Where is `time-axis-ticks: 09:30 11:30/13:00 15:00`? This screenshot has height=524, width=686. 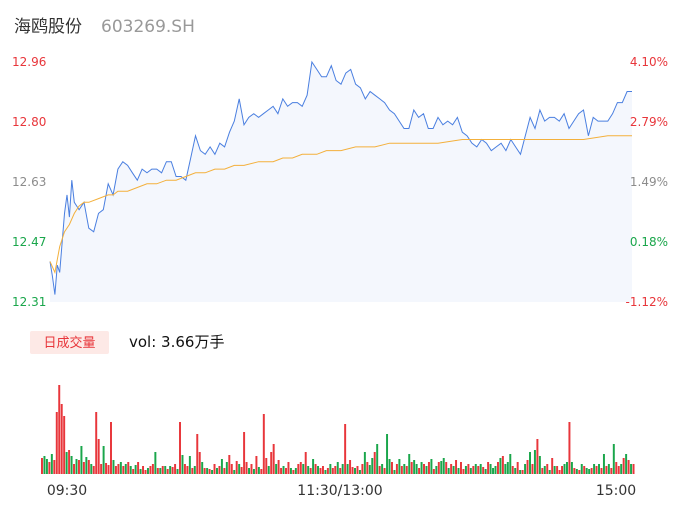 time-axis-ticks: 09:30 11:30/13:00 15:00 is located at coordinates (341, 491).